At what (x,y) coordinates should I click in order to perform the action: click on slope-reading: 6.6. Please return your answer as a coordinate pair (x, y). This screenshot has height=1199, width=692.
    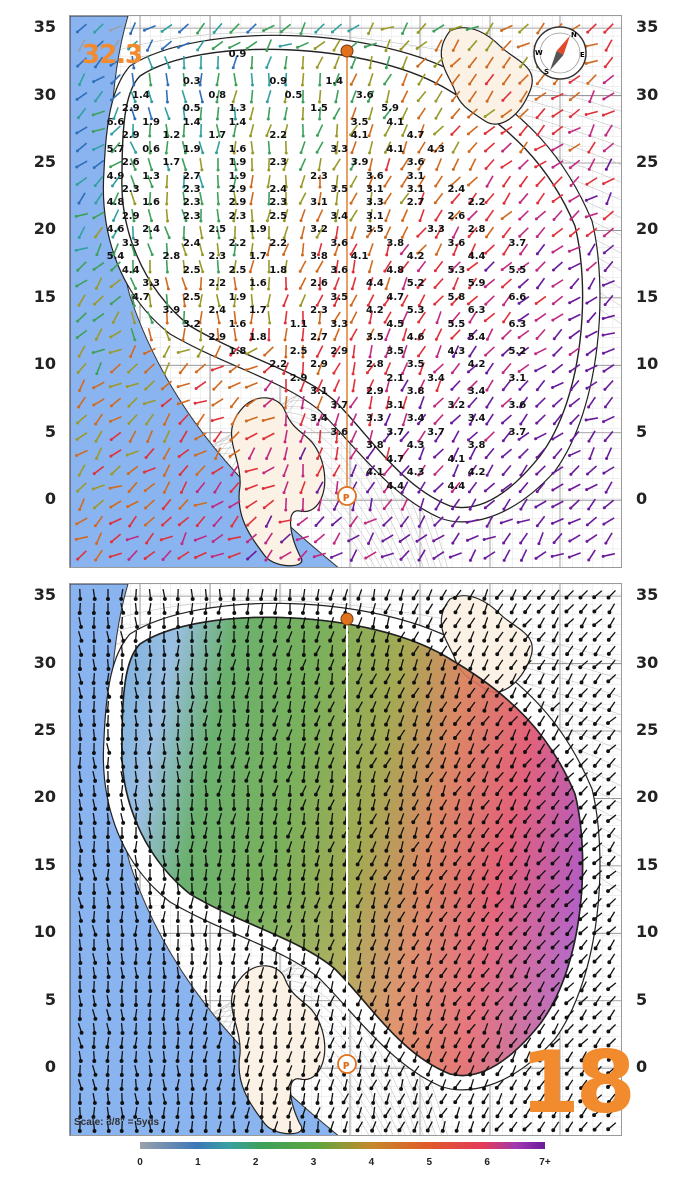
    Looking at the image, I should click on (115, 122).